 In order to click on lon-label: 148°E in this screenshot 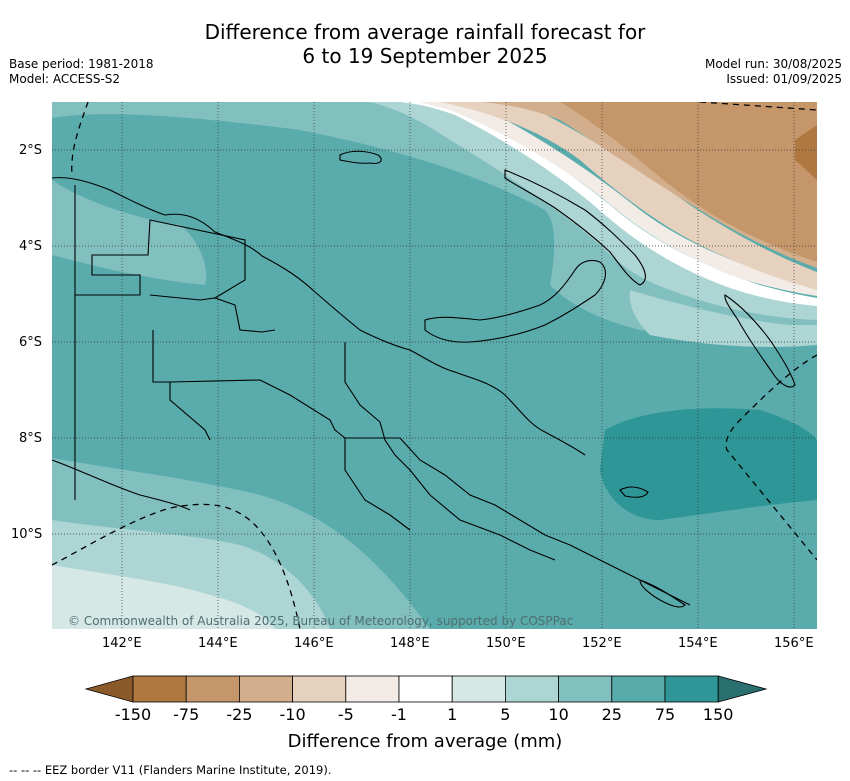, I will do `click(410, 643)`.